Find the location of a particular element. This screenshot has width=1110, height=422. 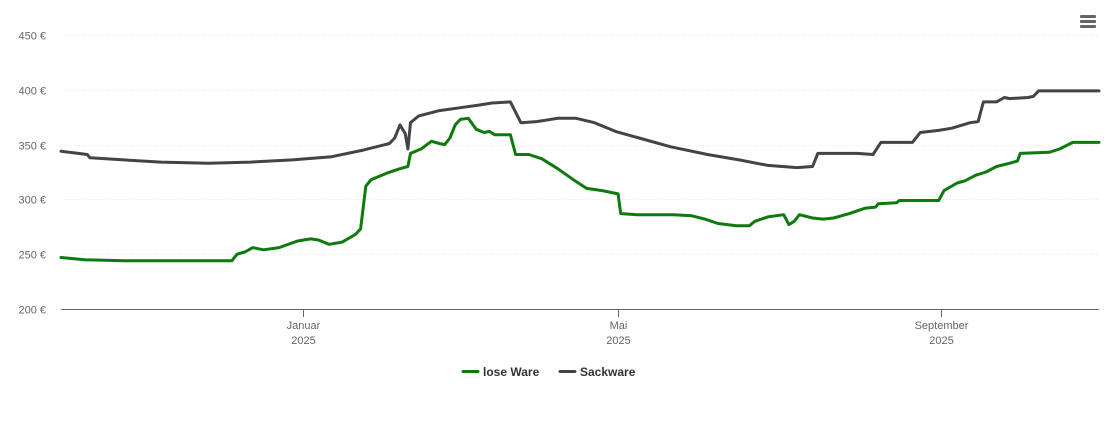

legend-item-sackware: Sackware is located at coordinates (597, 372).